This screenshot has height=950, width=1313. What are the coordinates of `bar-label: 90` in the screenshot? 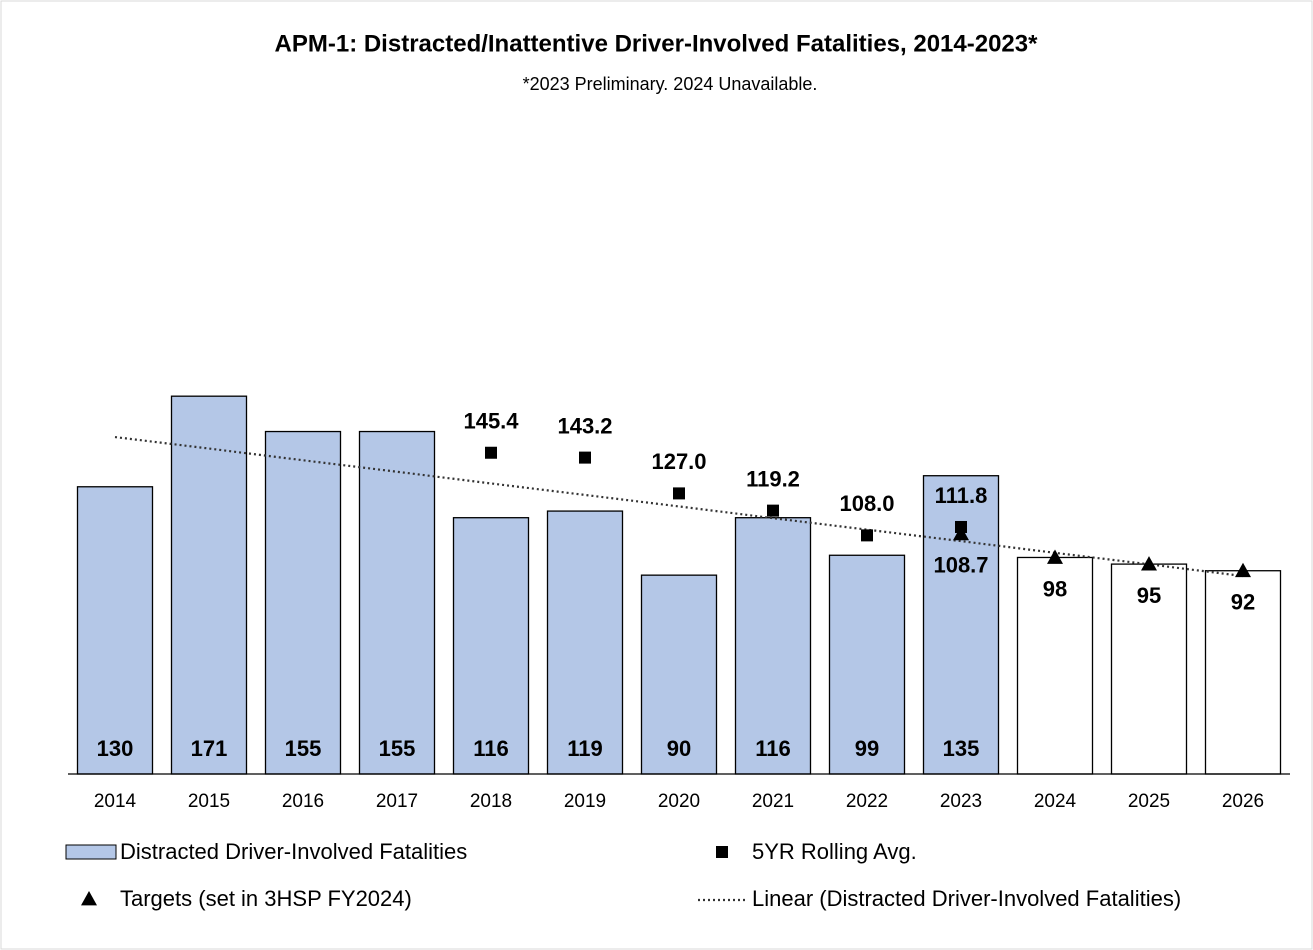 It's located at (679, 748).